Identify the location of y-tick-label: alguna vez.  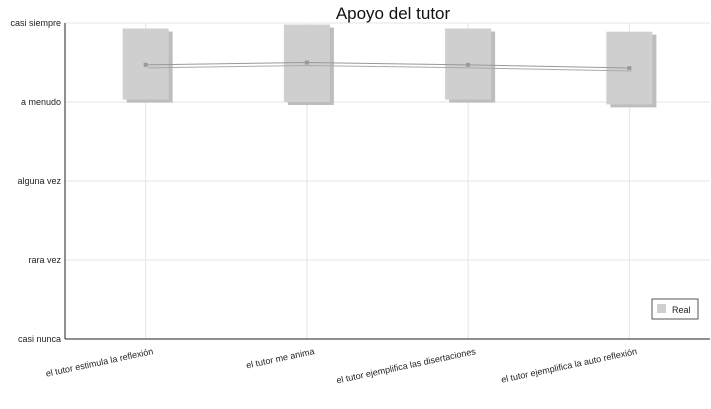
(39, 181).